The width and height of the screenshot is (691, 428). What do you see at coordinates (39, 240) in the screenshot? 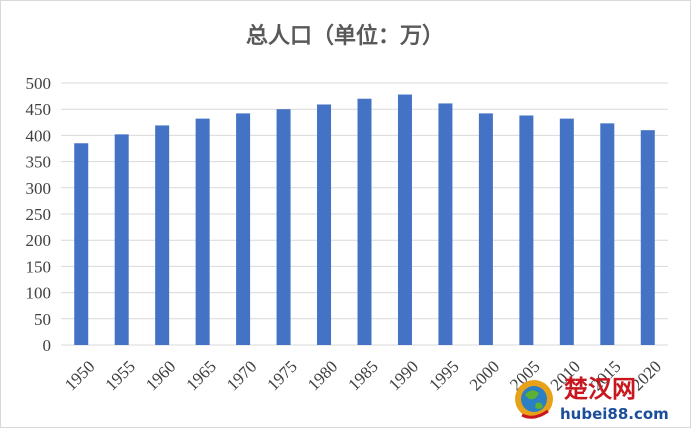
I see `y-tick-label: 200` at bounding box center [39, 240].